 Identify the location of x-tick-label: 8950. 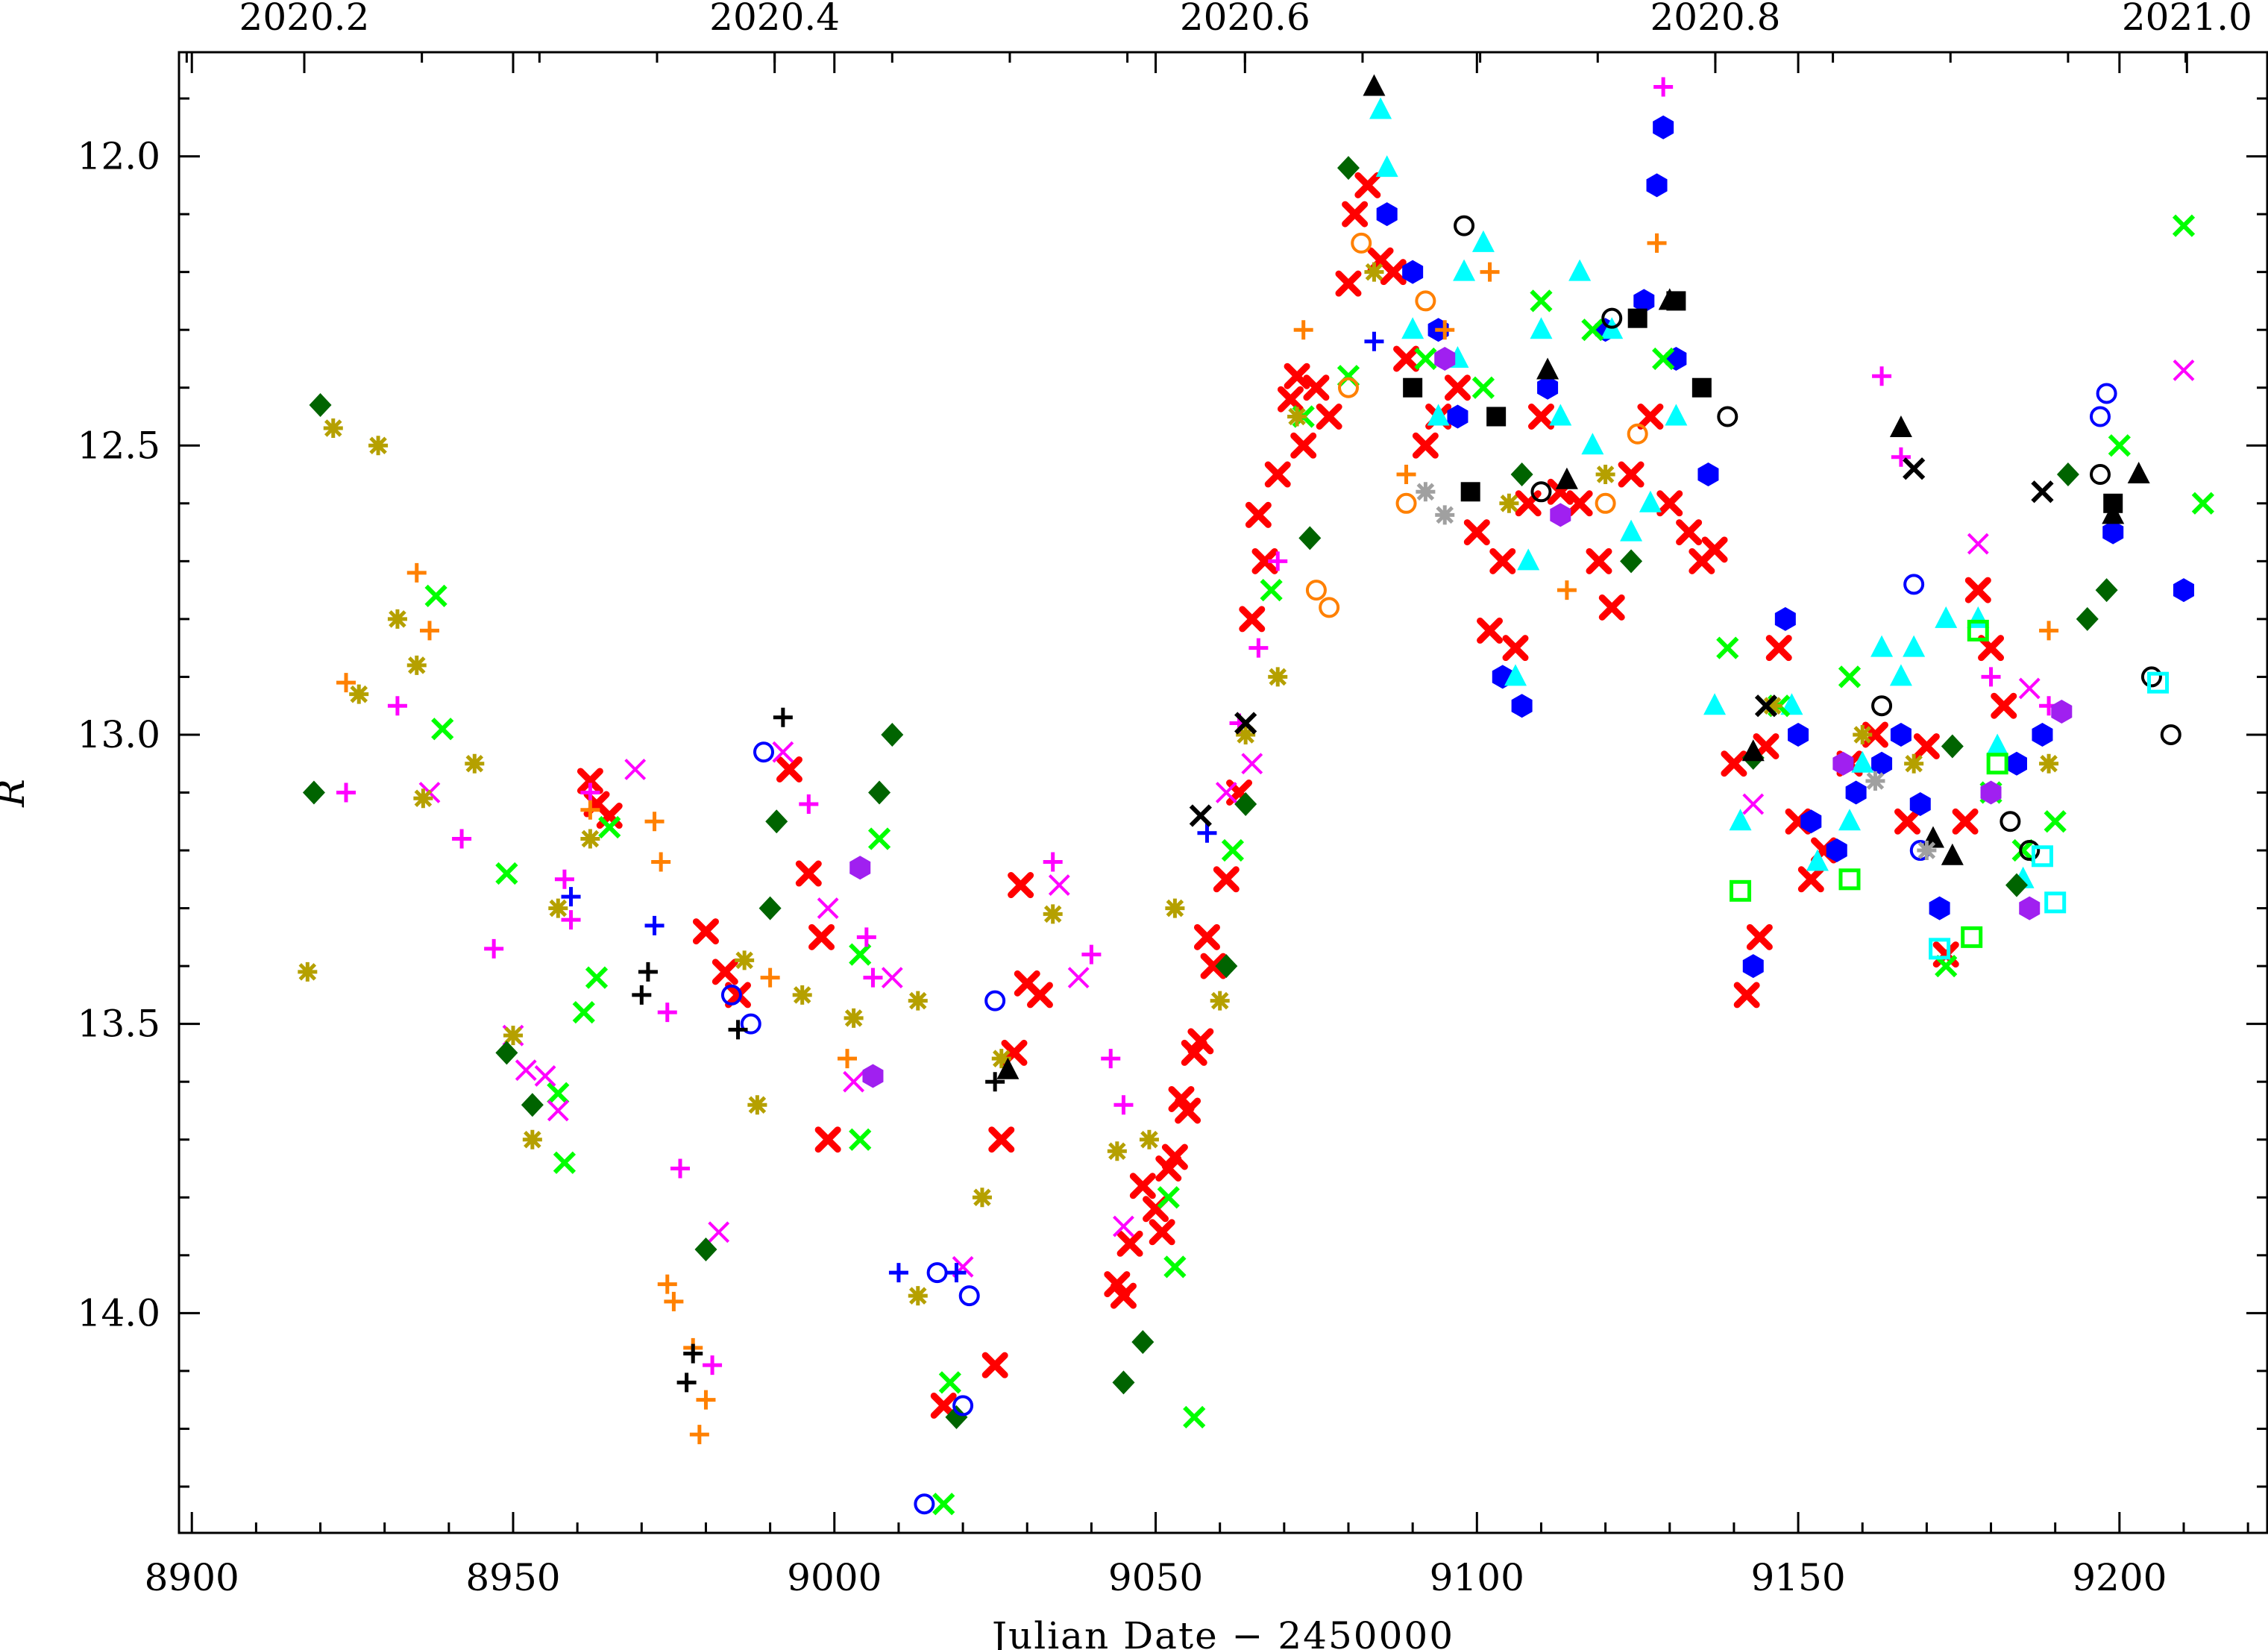
(512, 1577).